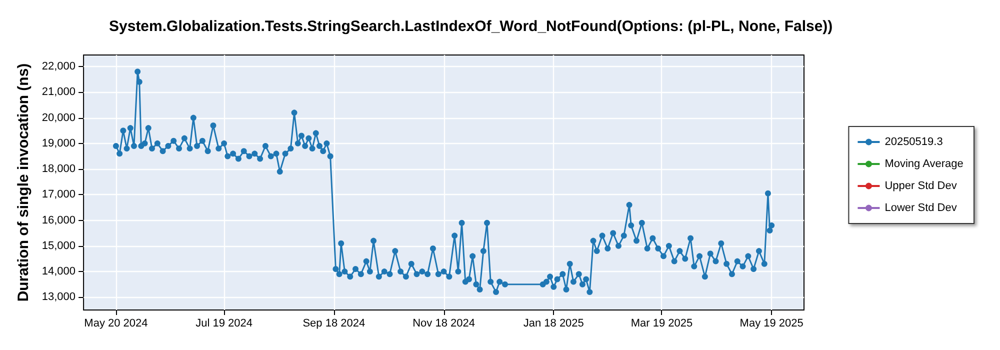  What do you see at coordinates (913, 142) in the screenshot?
I see `legend-label: 20250519.3` at bounding box center [913, 142].